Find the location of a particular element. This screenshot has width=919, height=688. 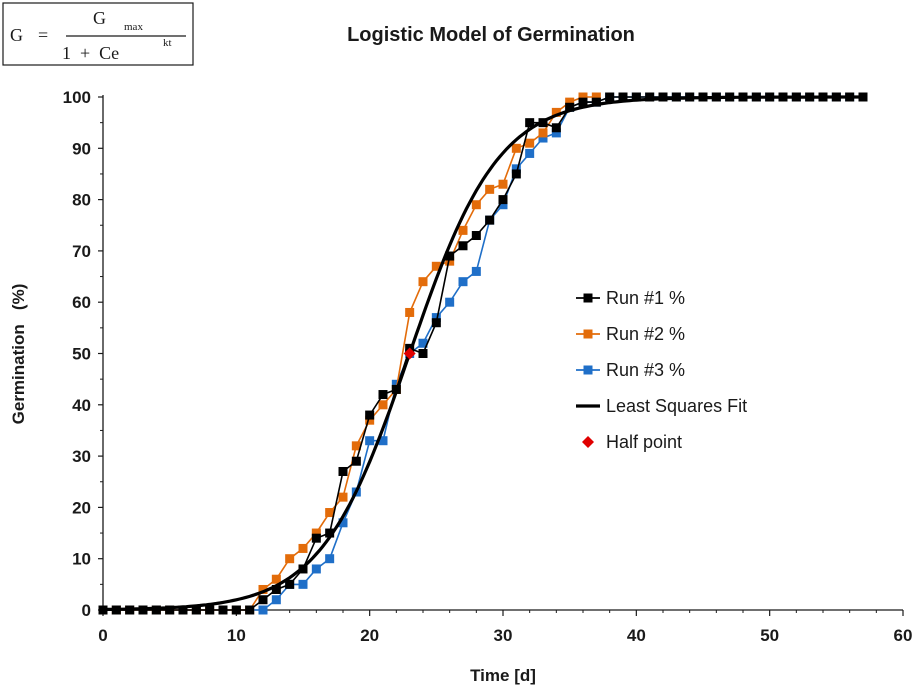

formula-frame is located at coordinates (98, 34).